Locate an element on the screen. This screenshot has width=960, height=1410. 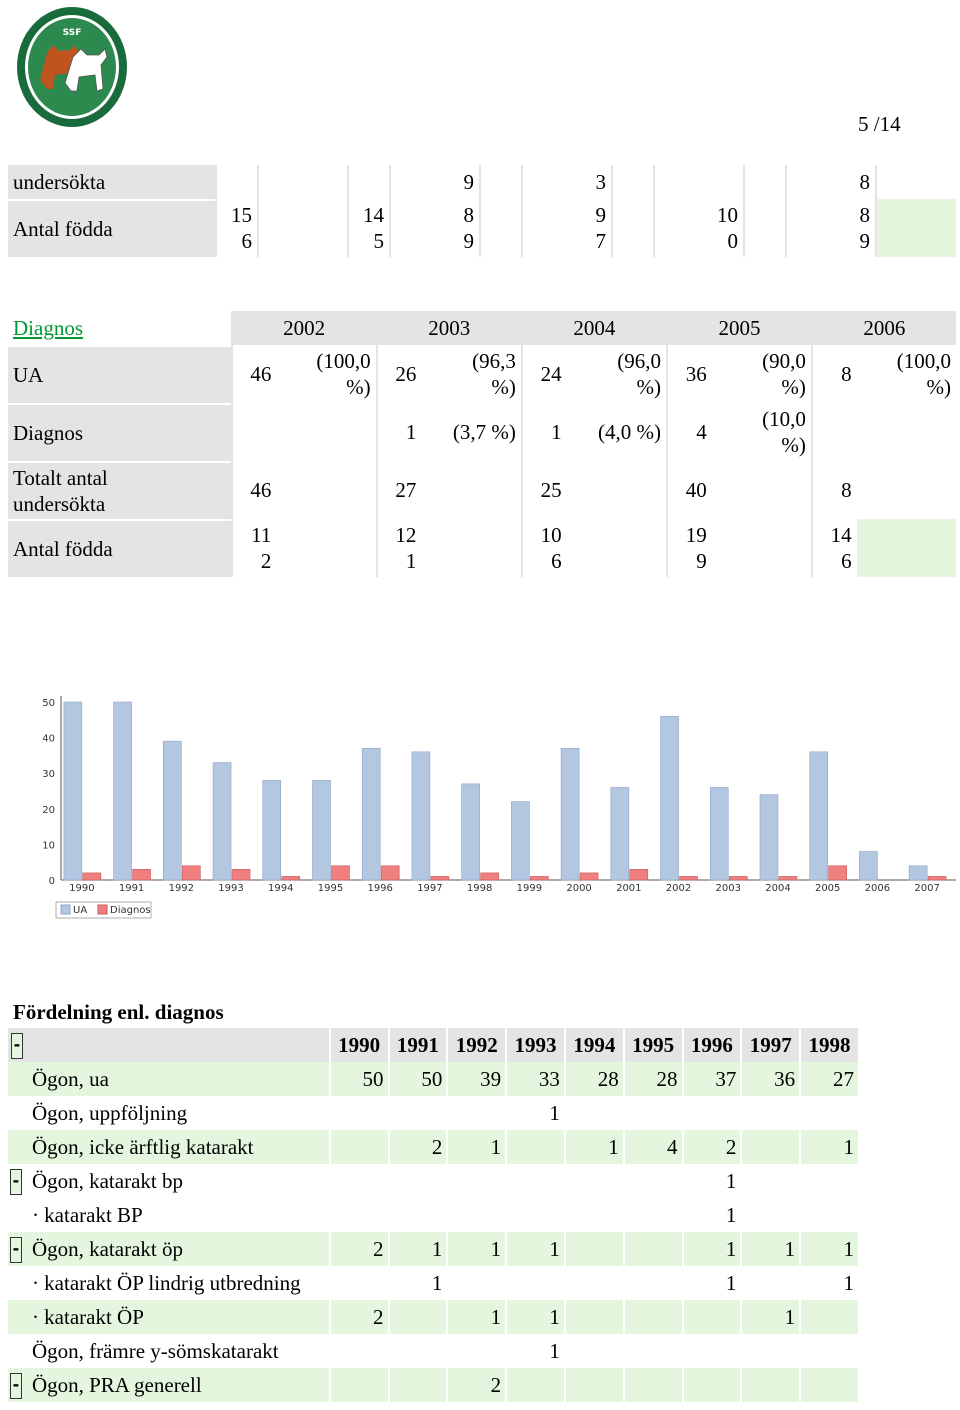
percent-cell: (90,0 %) is located at coordinates (784, 374).